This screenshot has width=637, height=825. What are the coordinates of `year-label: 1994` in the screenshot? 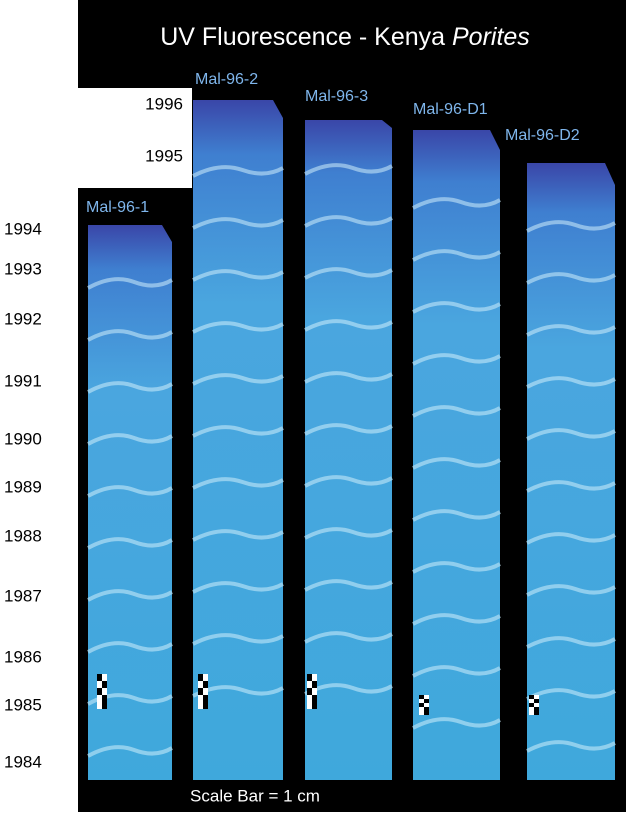 It's located at (23, 228).